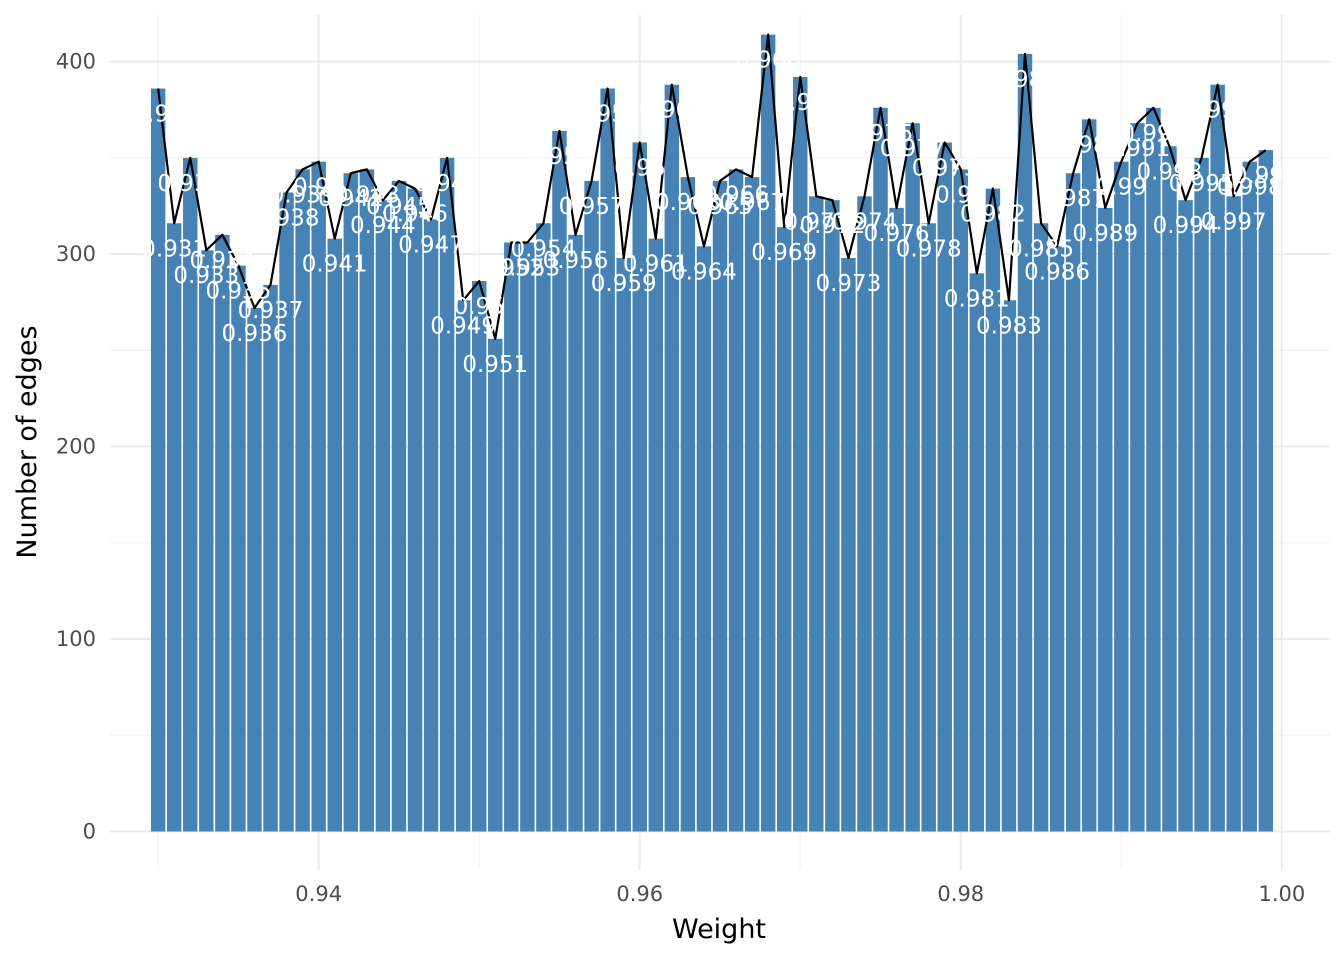 This screenshot has width=1344, height=960. Describe the element at coordinates (656, 265) in the screenshot. I see `data-label: 0.961` at that location.